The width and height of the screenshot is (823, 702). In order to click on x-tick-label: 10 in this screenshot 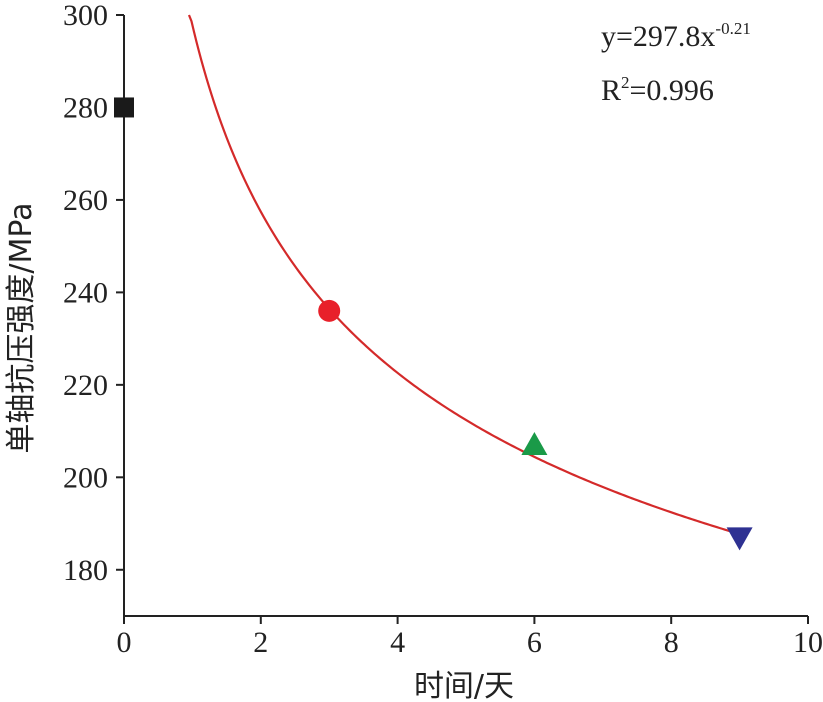, I will do `click(808, 642)`.